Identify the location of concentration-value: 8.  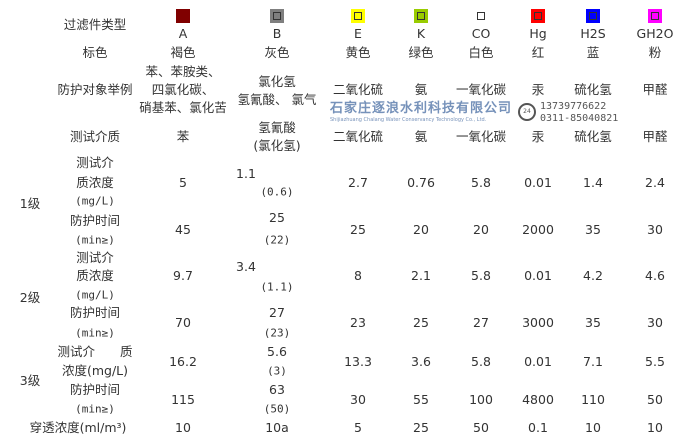
(358, 275).